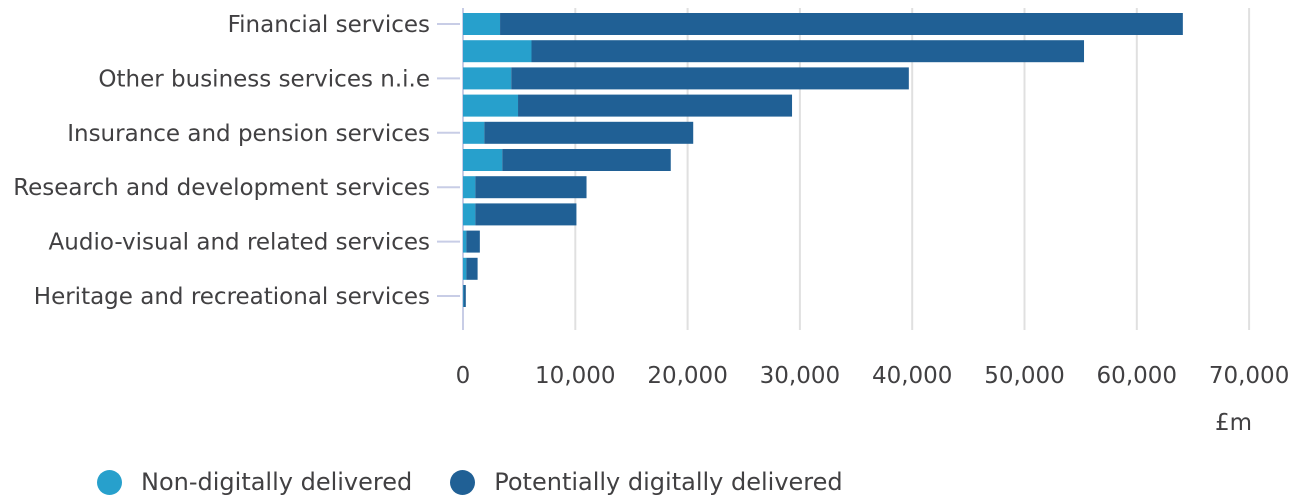 This screenshot has height=502, width=1304. I want to click on y-category-label: Heritage and recreational services, so click(232, 297).